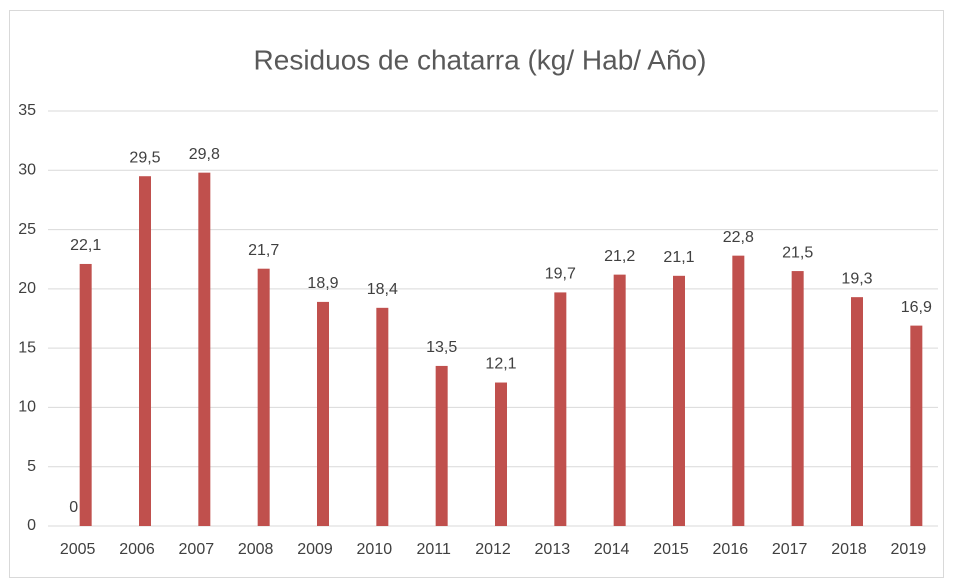 The image size is (954, 579). What do you see at coordinates (790, 549) in the screenshot?
I see `x-tick-label: 2017` at bounding box center [790, 549].